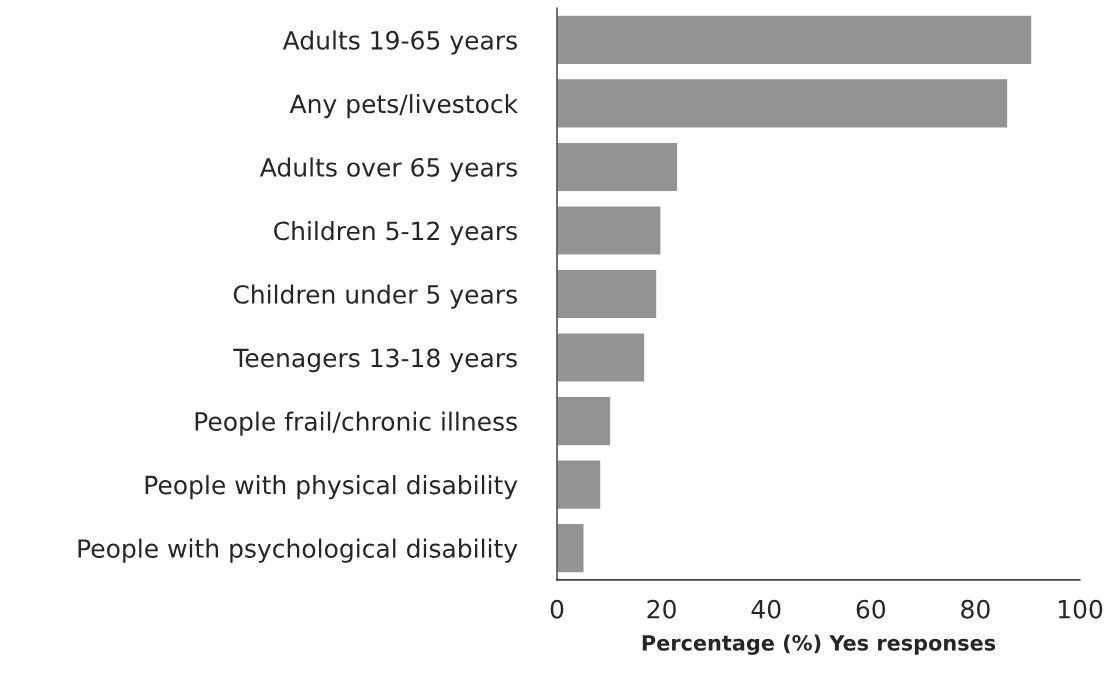 The height and width of the screenshot is (679, 1114). What do you see at coordinates (399, 42) in the screenshot?
I see `y-tick-label: Adults 19-65 years` at bounding box center [399, 42].